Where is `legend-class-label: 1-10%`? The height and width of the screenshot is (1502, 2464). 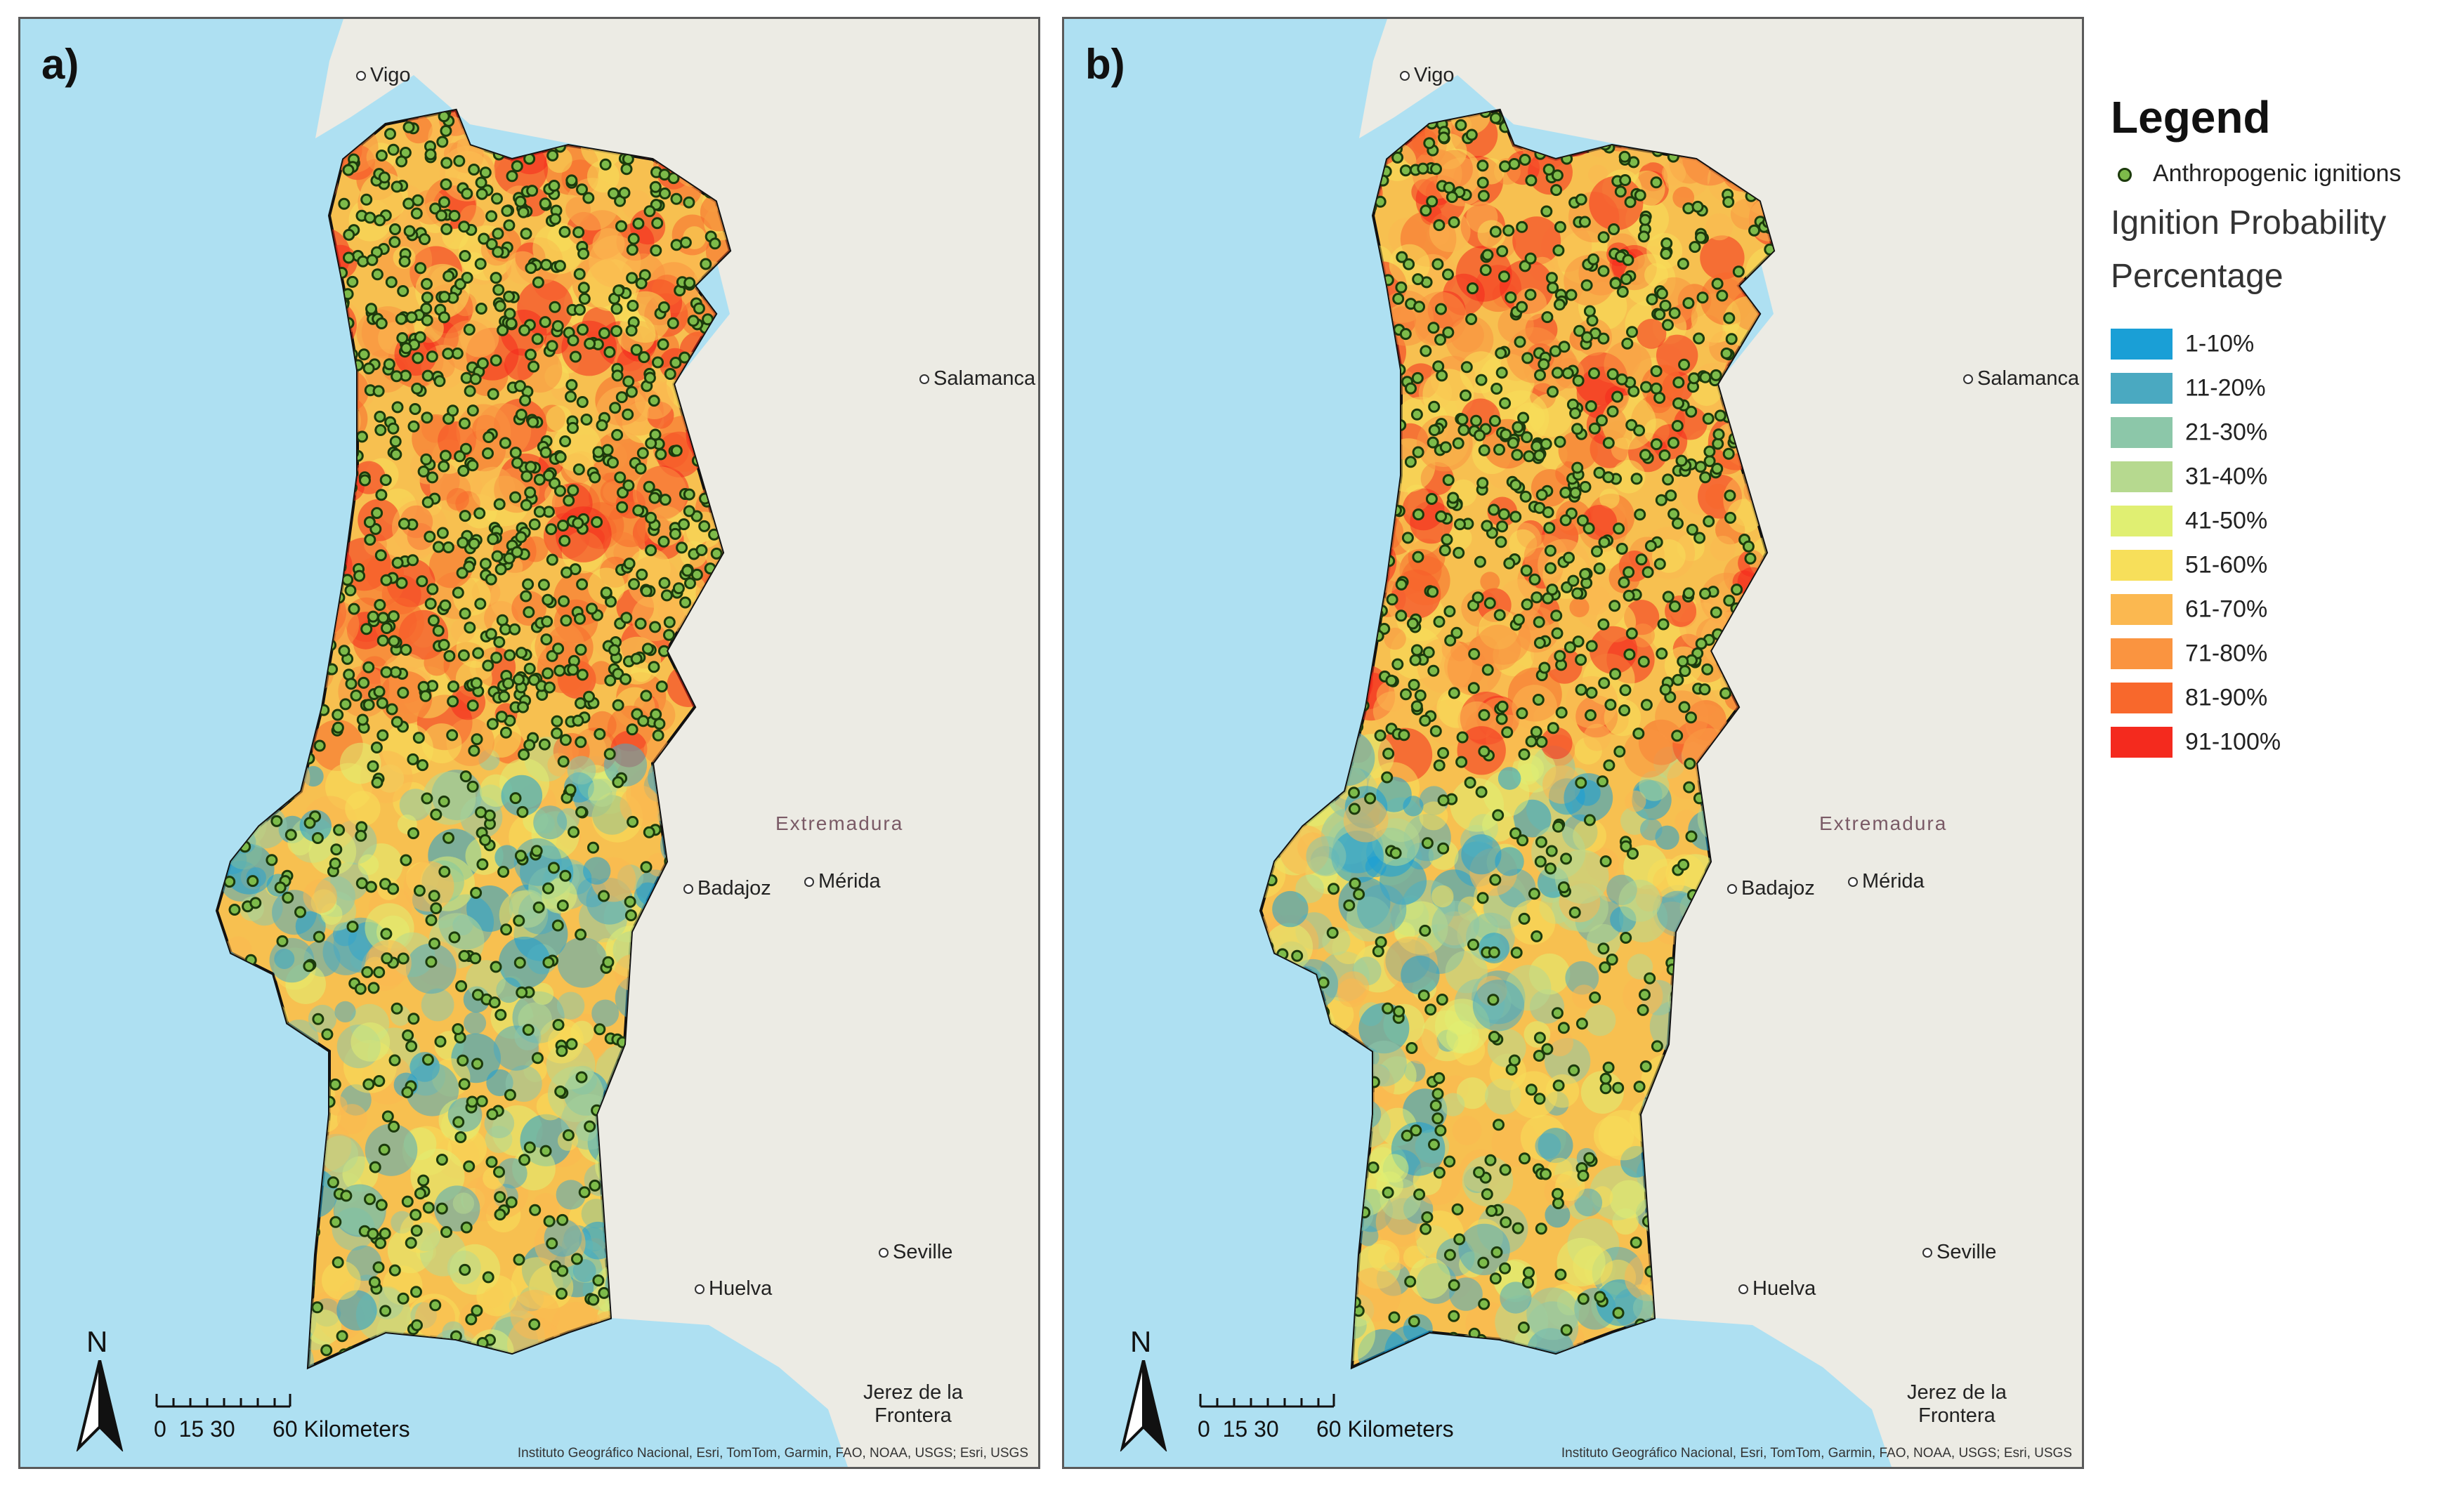 legend-class-label: 1-10% is located at coordinates (2220, 343).